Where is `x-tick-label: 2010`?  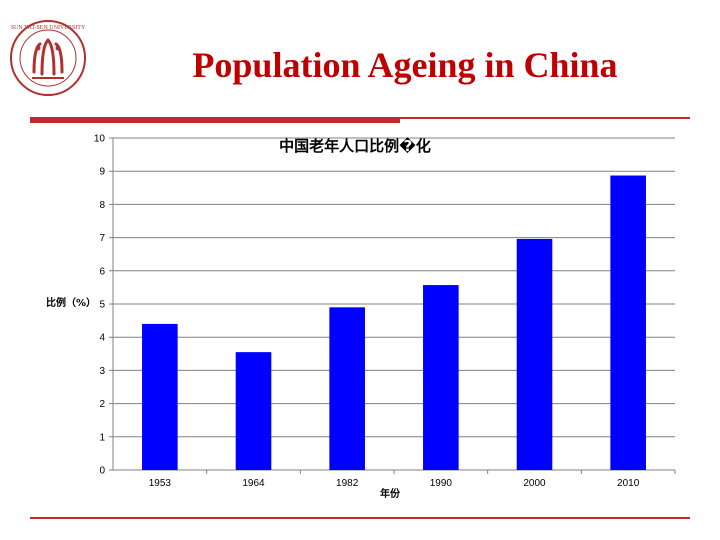 x-tick-label: 2010 is located at coordinates (628, 483).